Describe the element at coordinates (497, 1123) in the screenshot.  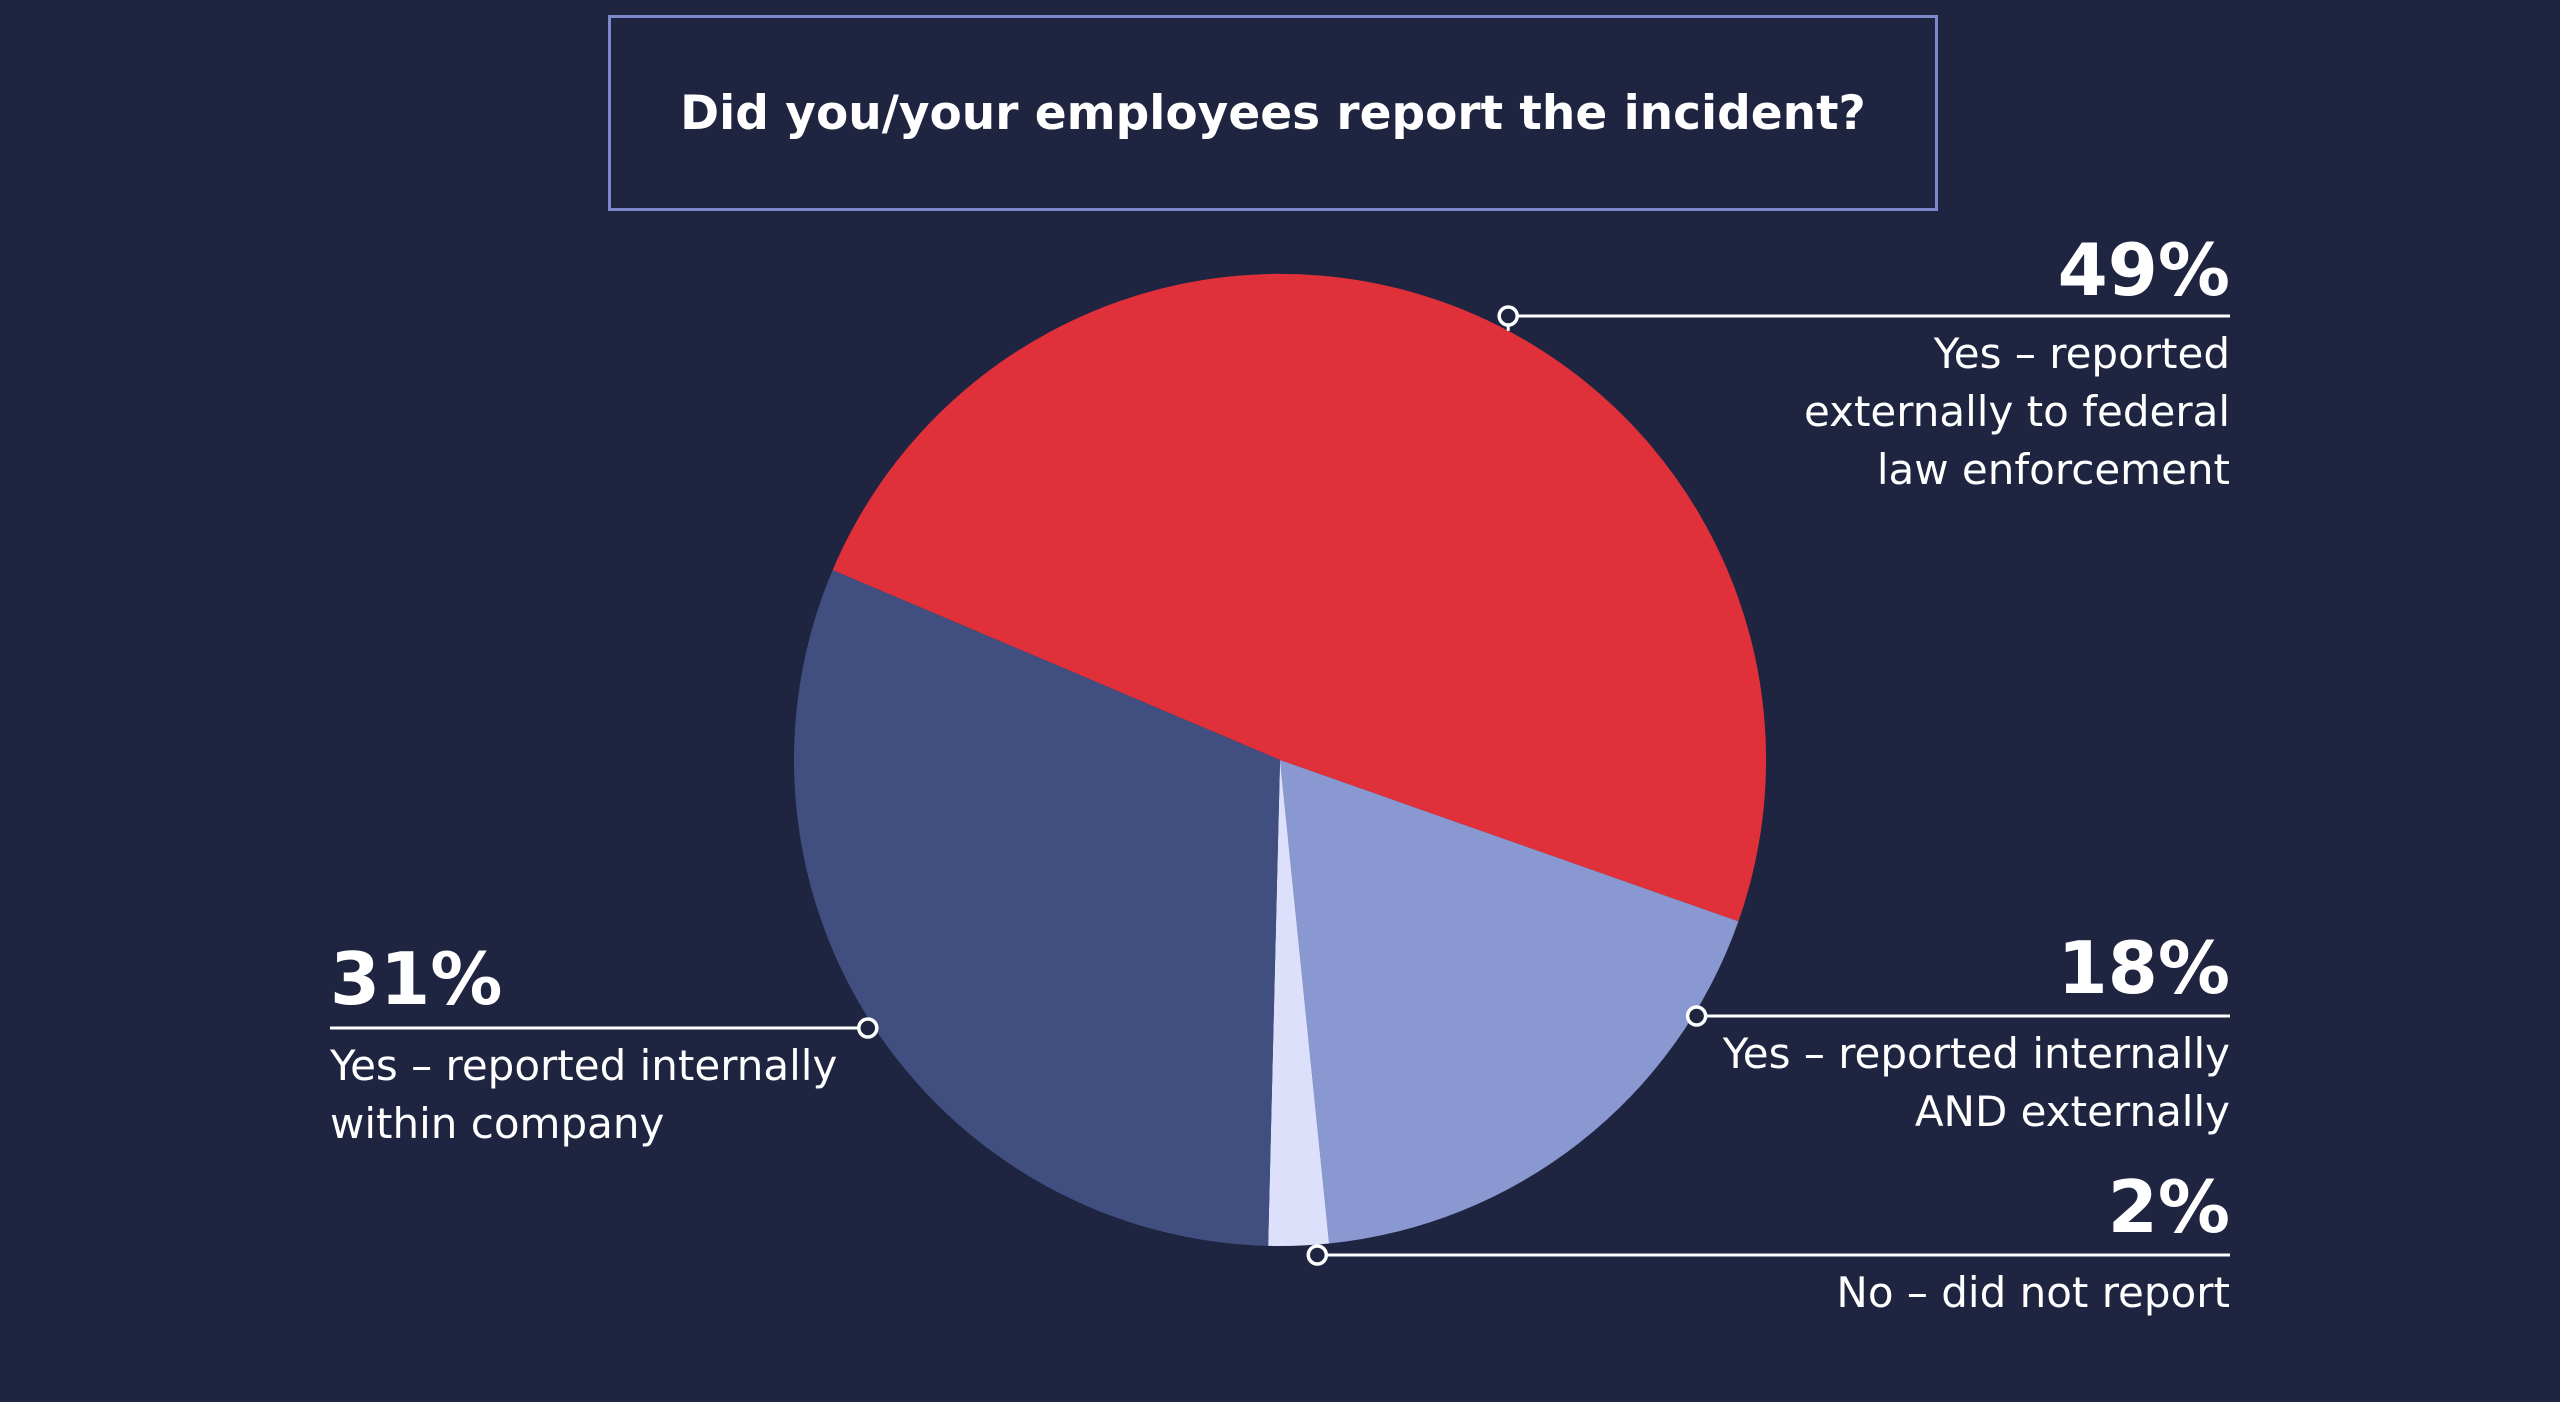
I see `slice-label-4-line-2: within company` at that location.